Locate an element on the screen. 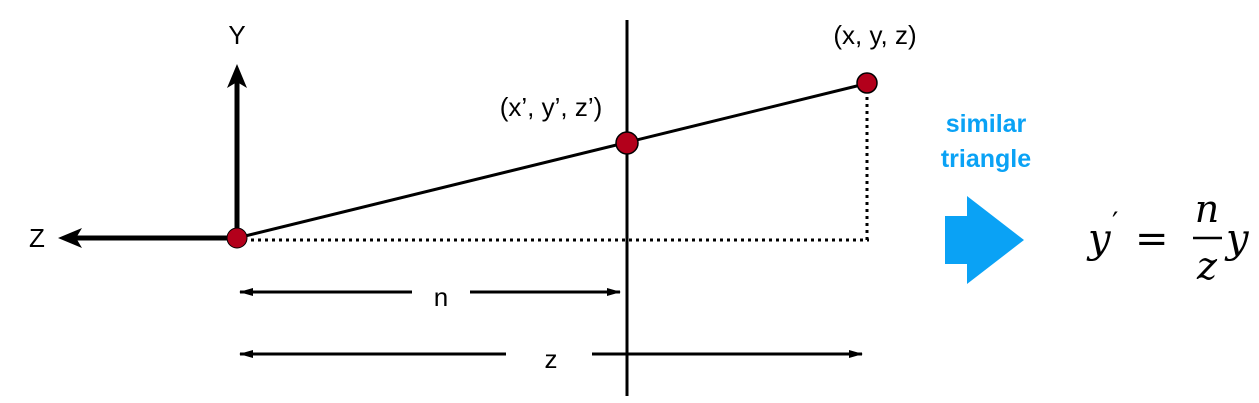  formula-denominator: z is located at coordinates (1207, 266).